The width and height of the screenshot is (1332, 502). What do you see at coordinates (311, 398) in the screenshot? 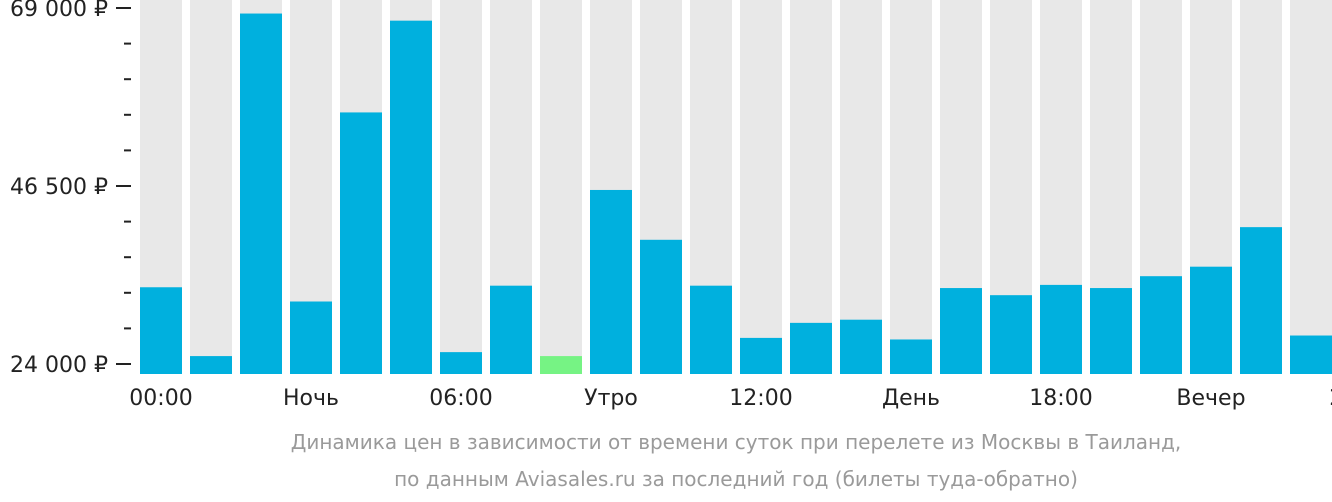
I see `x-tick-label-1: Ночь` at bounding box center [311, 398].